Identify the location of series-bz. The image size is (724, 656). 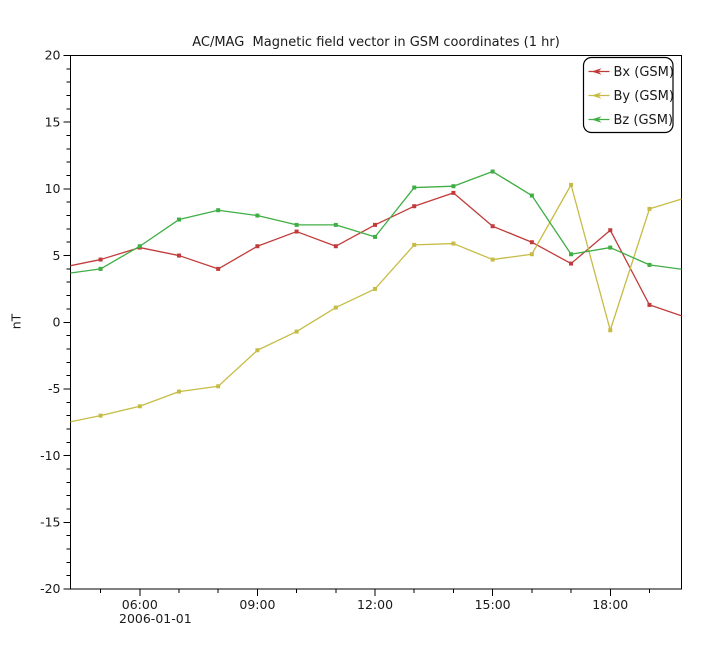
(375, 222).